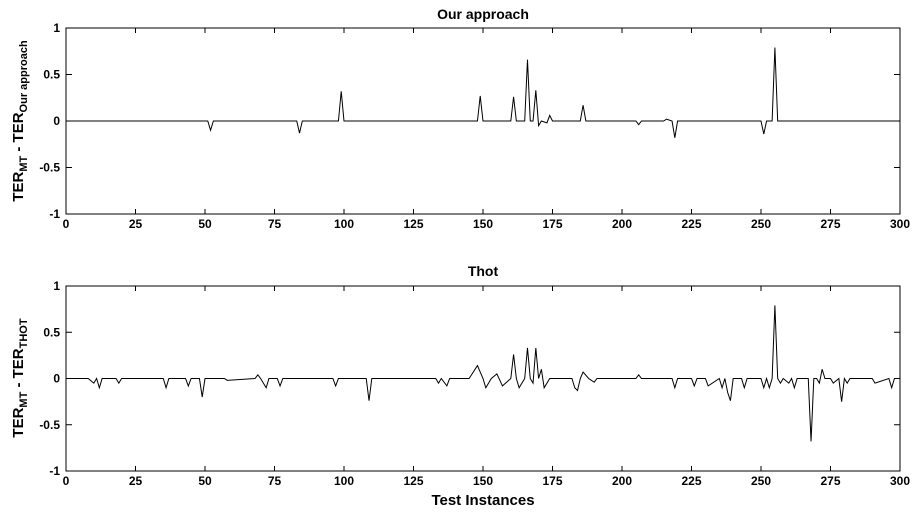  What do you see at coordinates (483, 14) in the screenshot?
I see `panel-1-title: Our approach` at bounding box center [483, 14].